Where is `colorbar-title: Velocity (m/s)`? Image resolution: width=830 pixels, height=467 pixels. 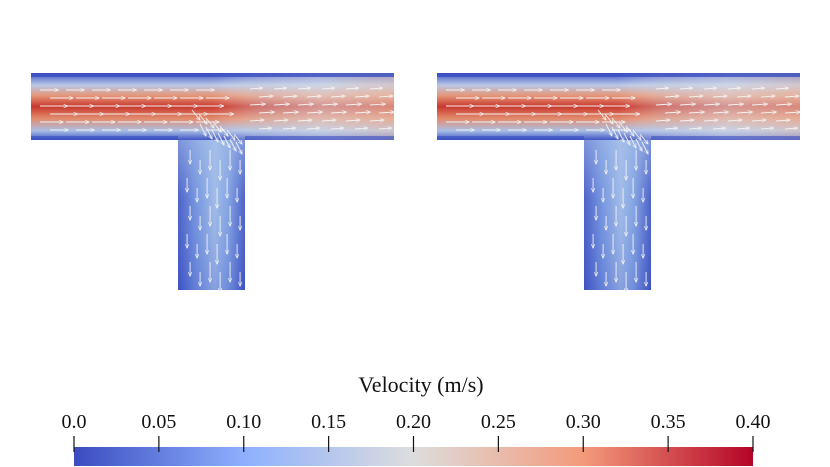 colorbar-title: Velocity (m/s) is located at coordinates (420, 384).